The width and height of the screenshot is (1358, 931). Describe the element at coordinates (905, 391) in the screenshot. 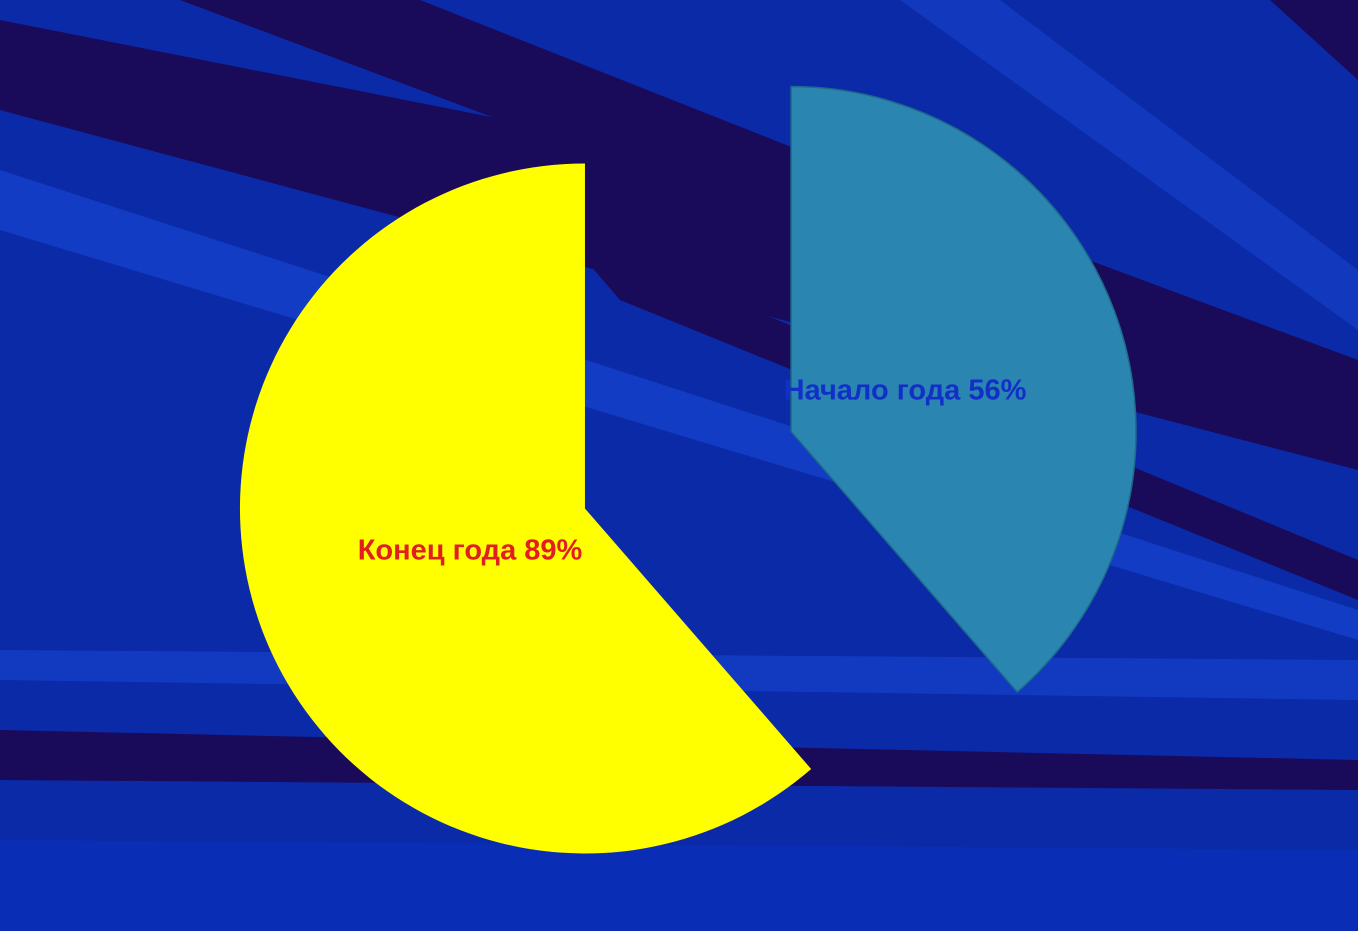

I see `pie-slice-label-2: Начало года 56%` at that location.